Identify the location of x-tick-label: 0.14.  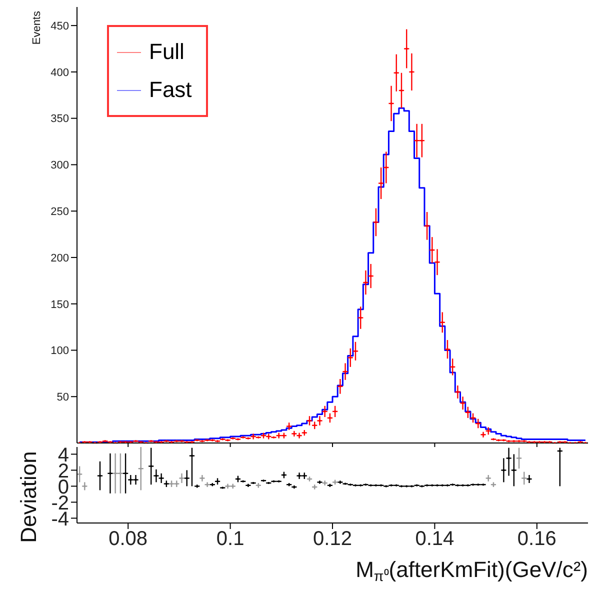
(434, 539).